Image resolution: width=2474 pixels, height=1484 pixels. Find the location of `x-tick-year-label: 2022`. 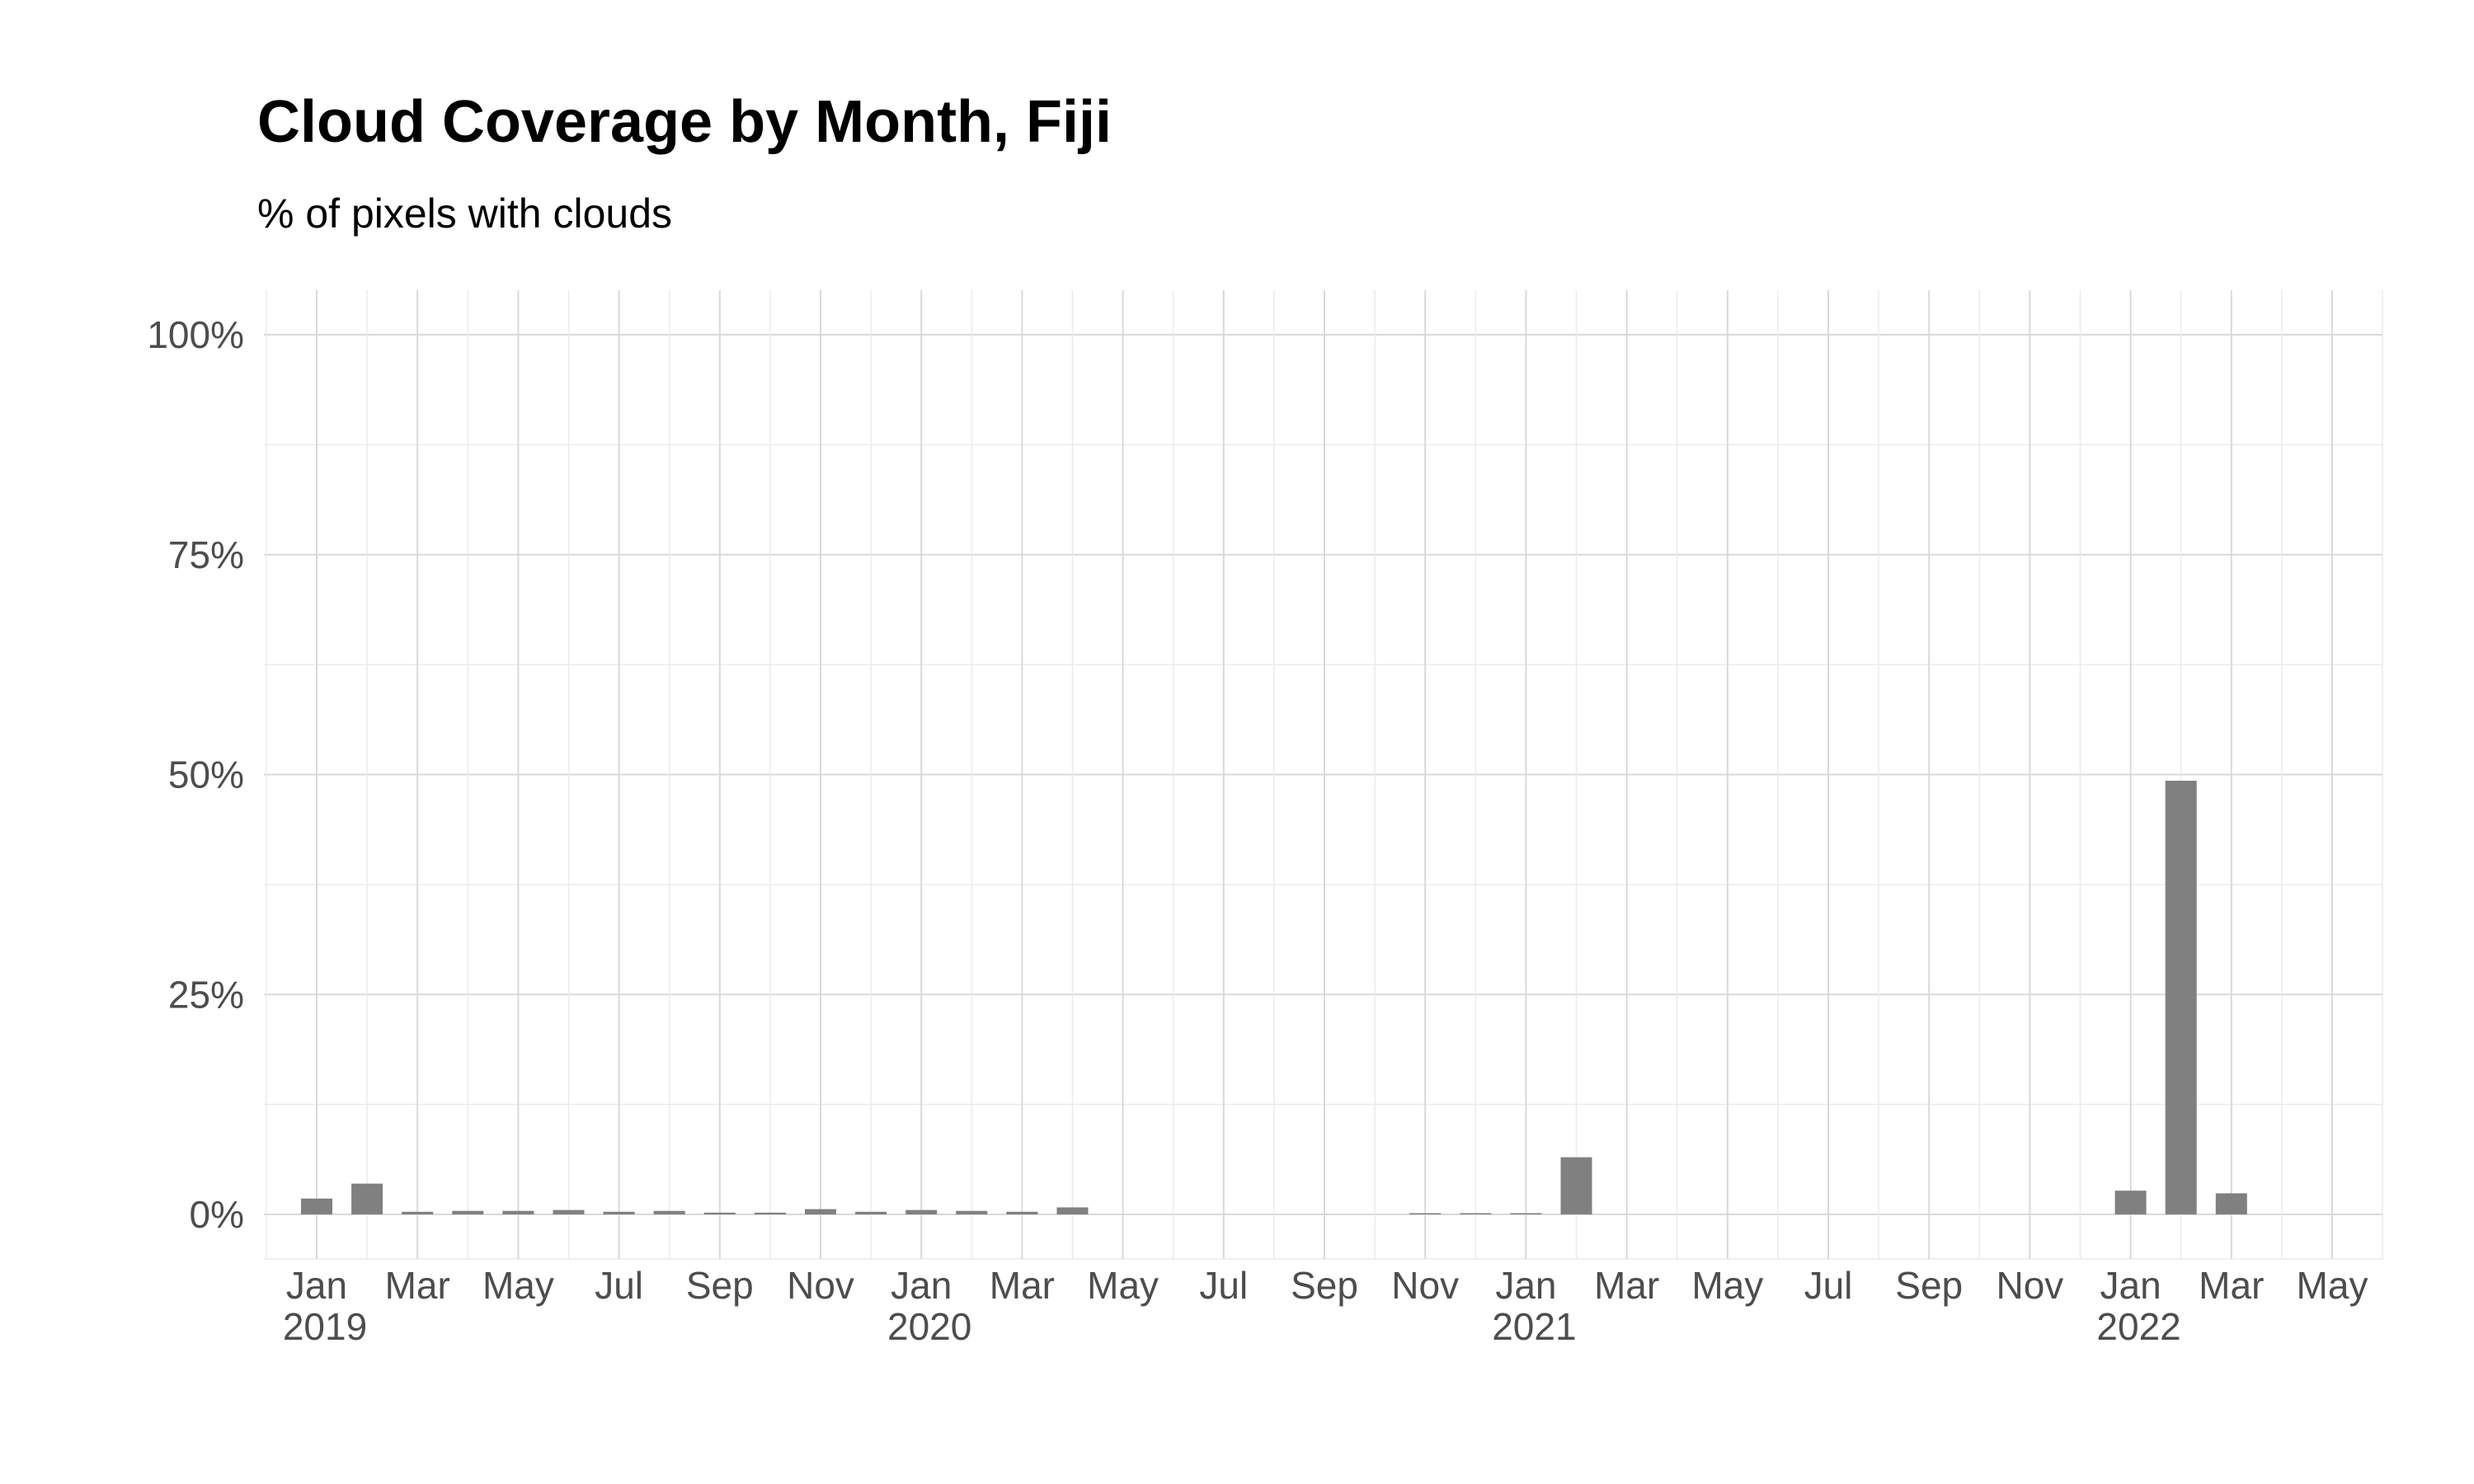

x-tick-year-label: 2022 is located at coordinates (2138, 1326).